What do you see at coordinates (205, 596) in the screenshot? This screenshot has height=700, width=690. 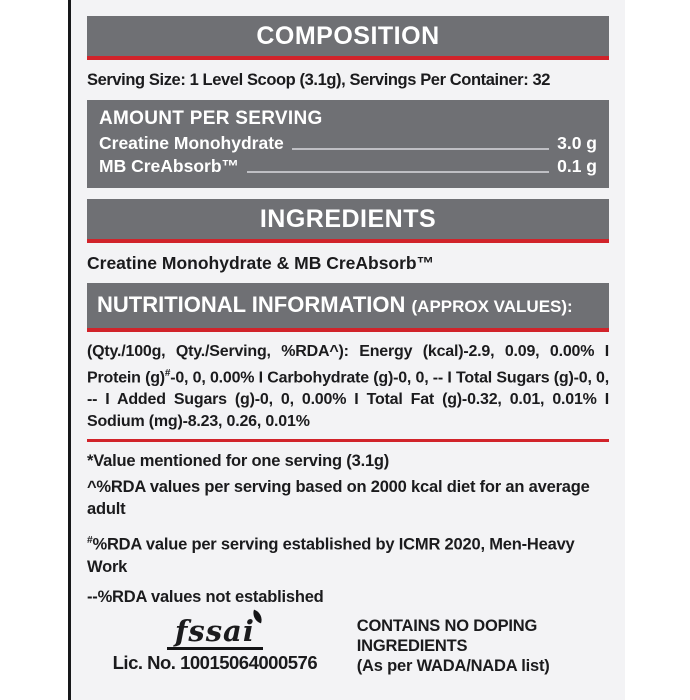 I see `footnote-rda-not-established: --%RDA values not established` at bounding box center [205, 596].